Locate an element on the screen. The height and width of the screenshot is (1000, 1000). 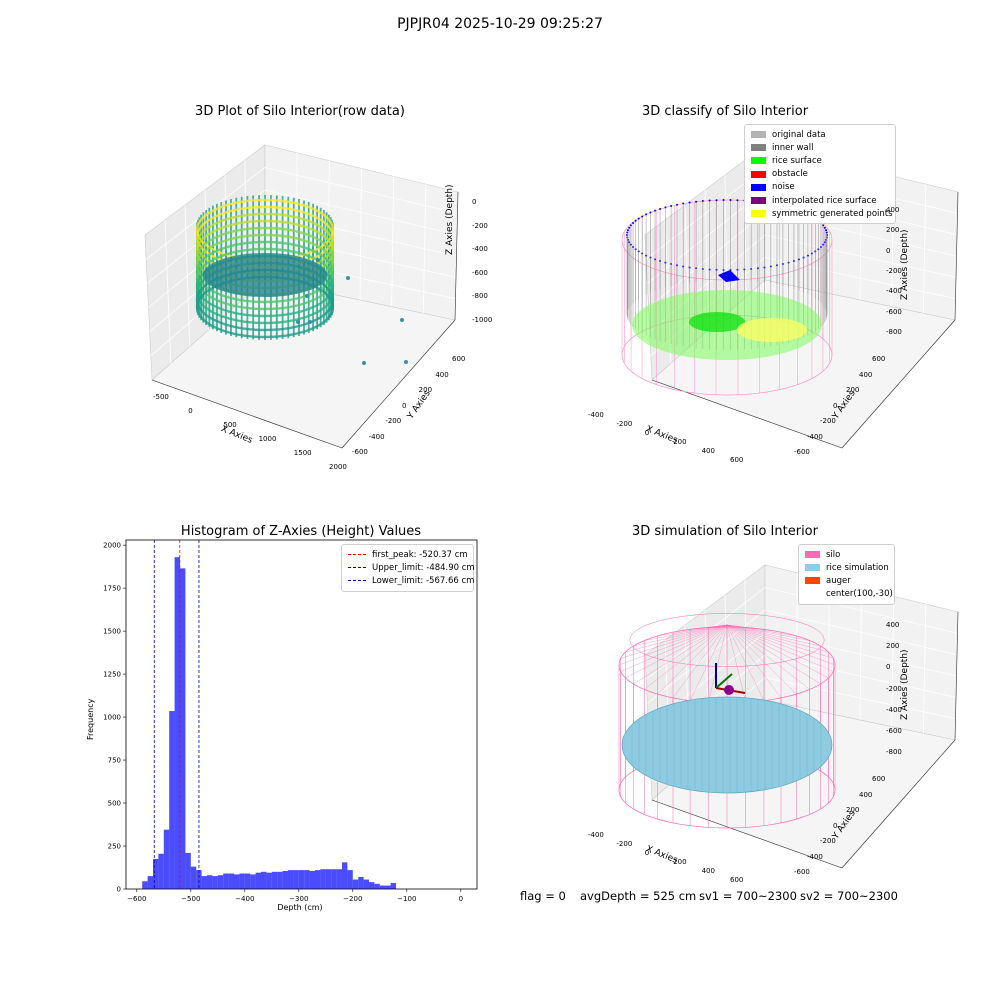
legend-item: inner wall is located at coordinates (820, 147).